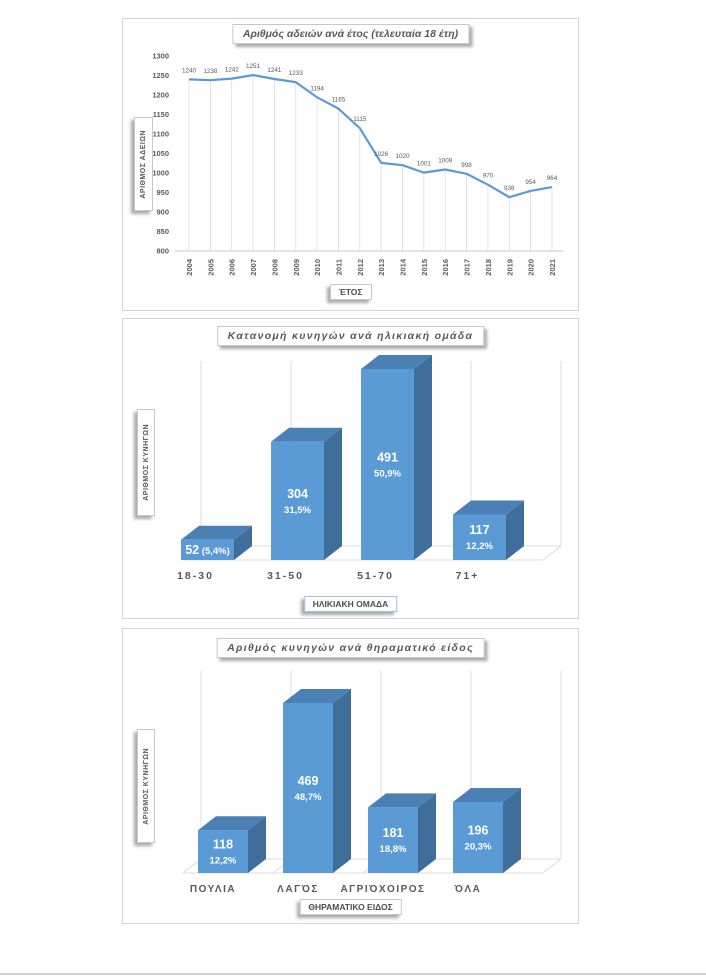  I want to click on bar-value-label: 181, so click(393, 833).